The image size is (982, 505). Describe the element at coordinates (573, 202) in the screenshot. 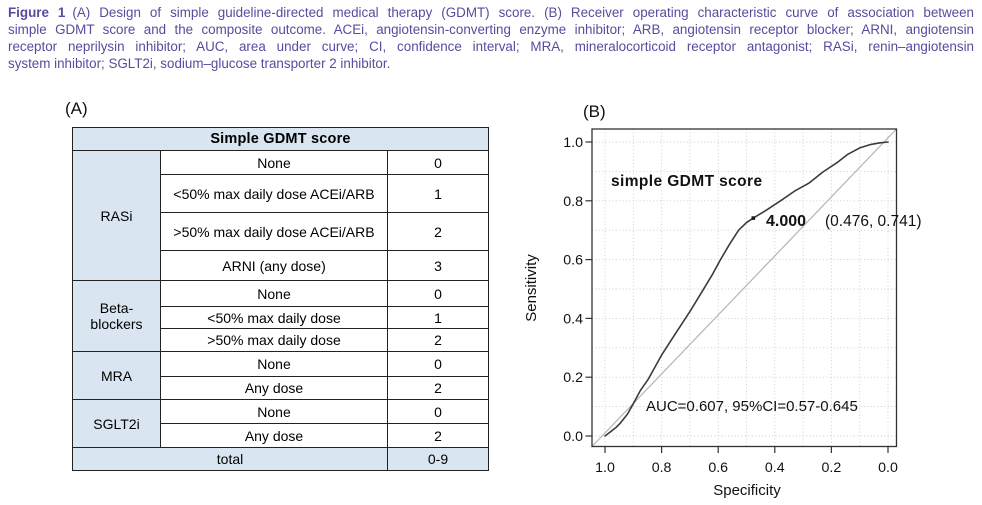

I see `y-tick-label: 0.8` at that location.